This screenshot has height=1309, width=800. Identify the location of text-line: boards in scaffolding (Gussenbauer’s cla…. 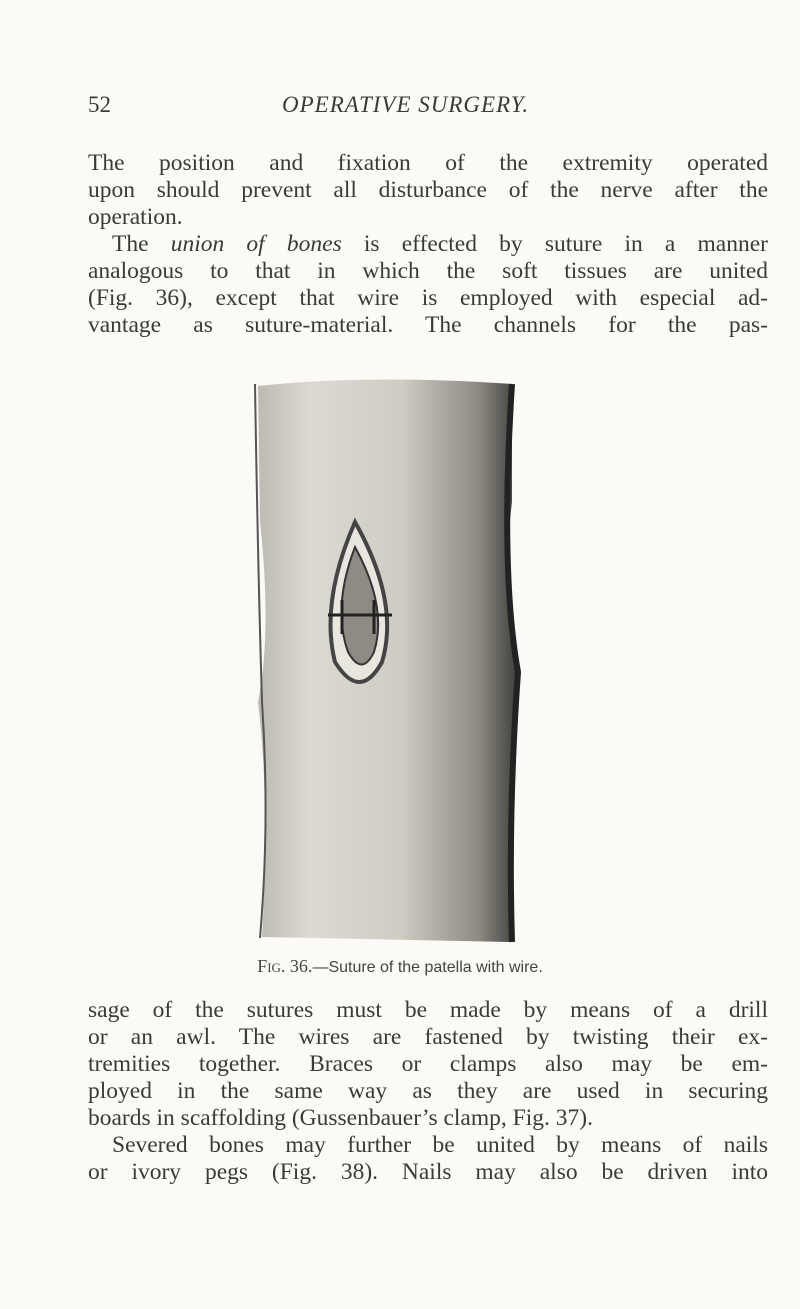
(340, 1118).